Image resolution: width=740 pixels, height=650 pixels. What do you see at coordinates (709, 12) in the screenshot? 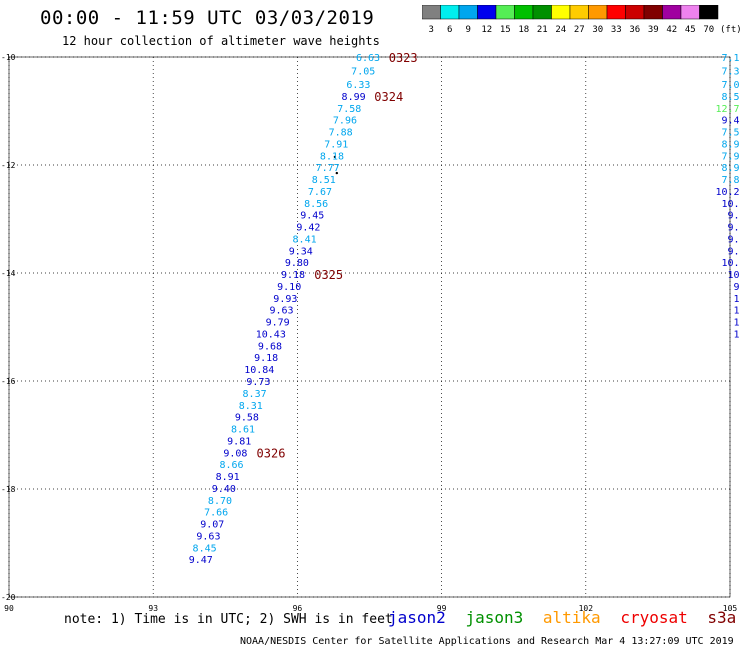
I see `scale-swatch` at bounding box center [709, 12].